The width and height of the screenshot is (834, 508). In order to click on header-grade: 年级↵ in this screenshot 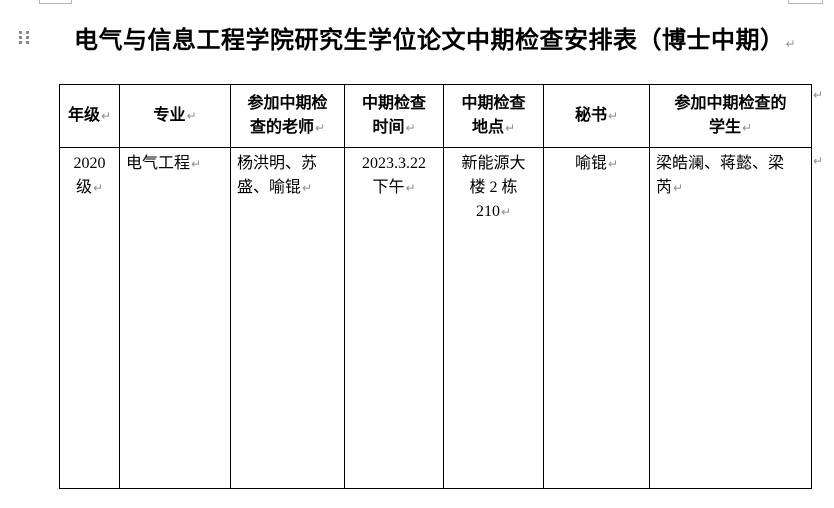, I will do `click(89, 116)`.